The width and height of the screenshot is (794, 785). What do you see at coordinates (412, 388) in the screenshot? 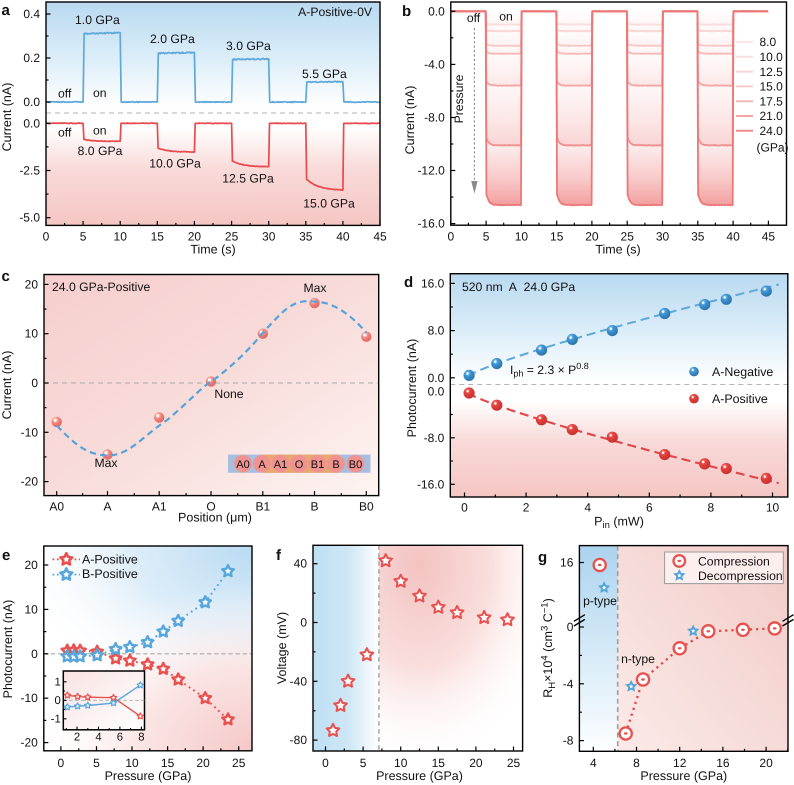
I see `svg-text: Photocurrent (nA)` at bounding box center [412, 388].